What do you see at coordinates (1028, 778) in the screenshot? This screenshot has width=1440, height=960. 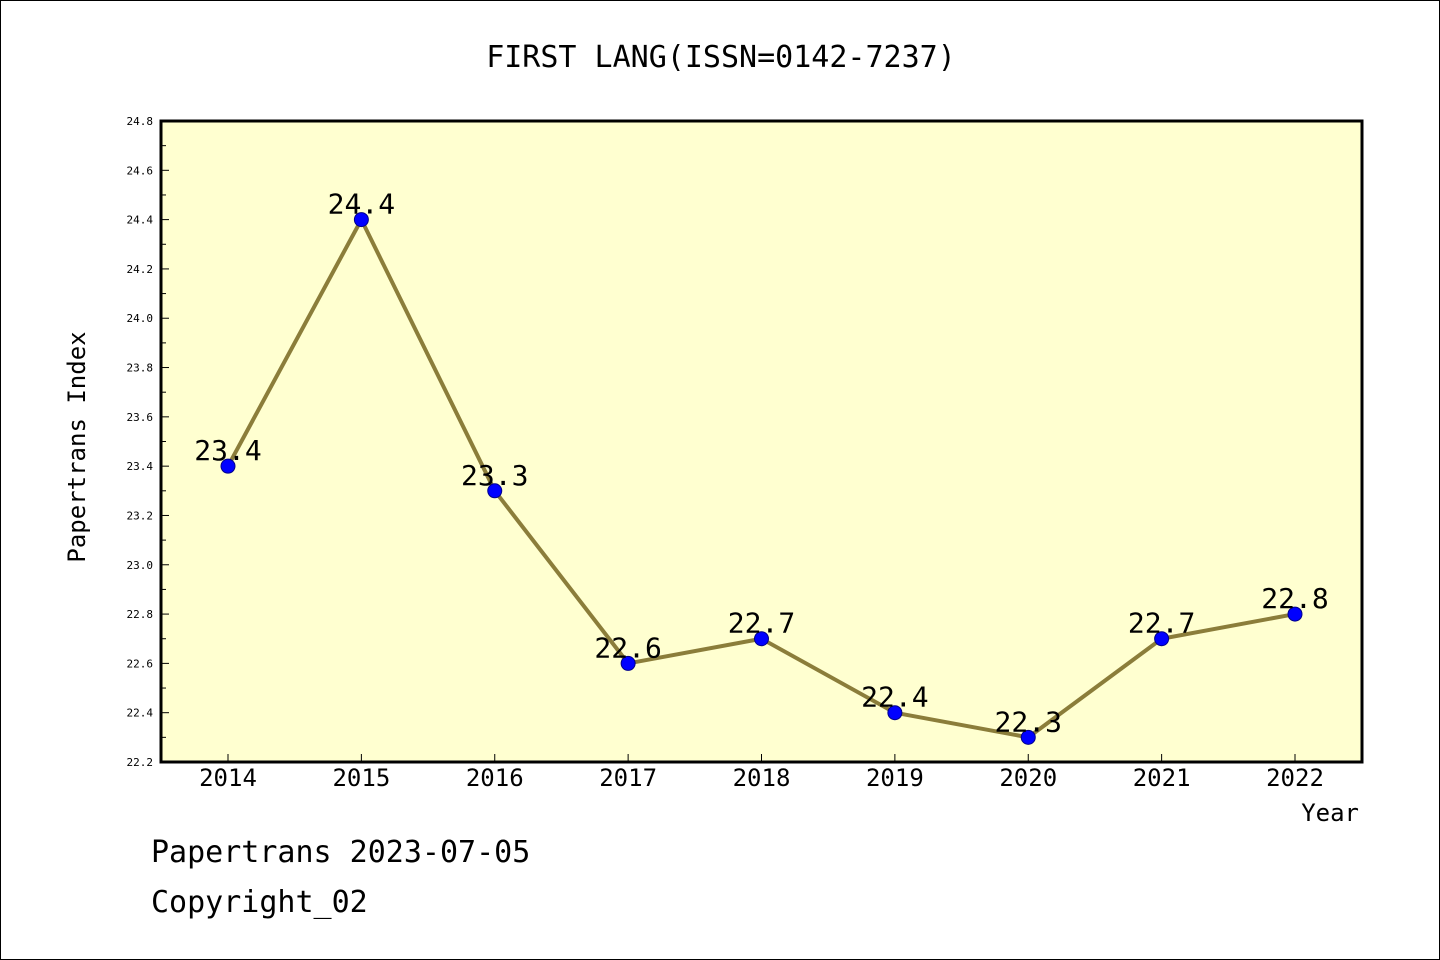 I see `x-tick-label: 2020` at bounding box center [1028, 778].